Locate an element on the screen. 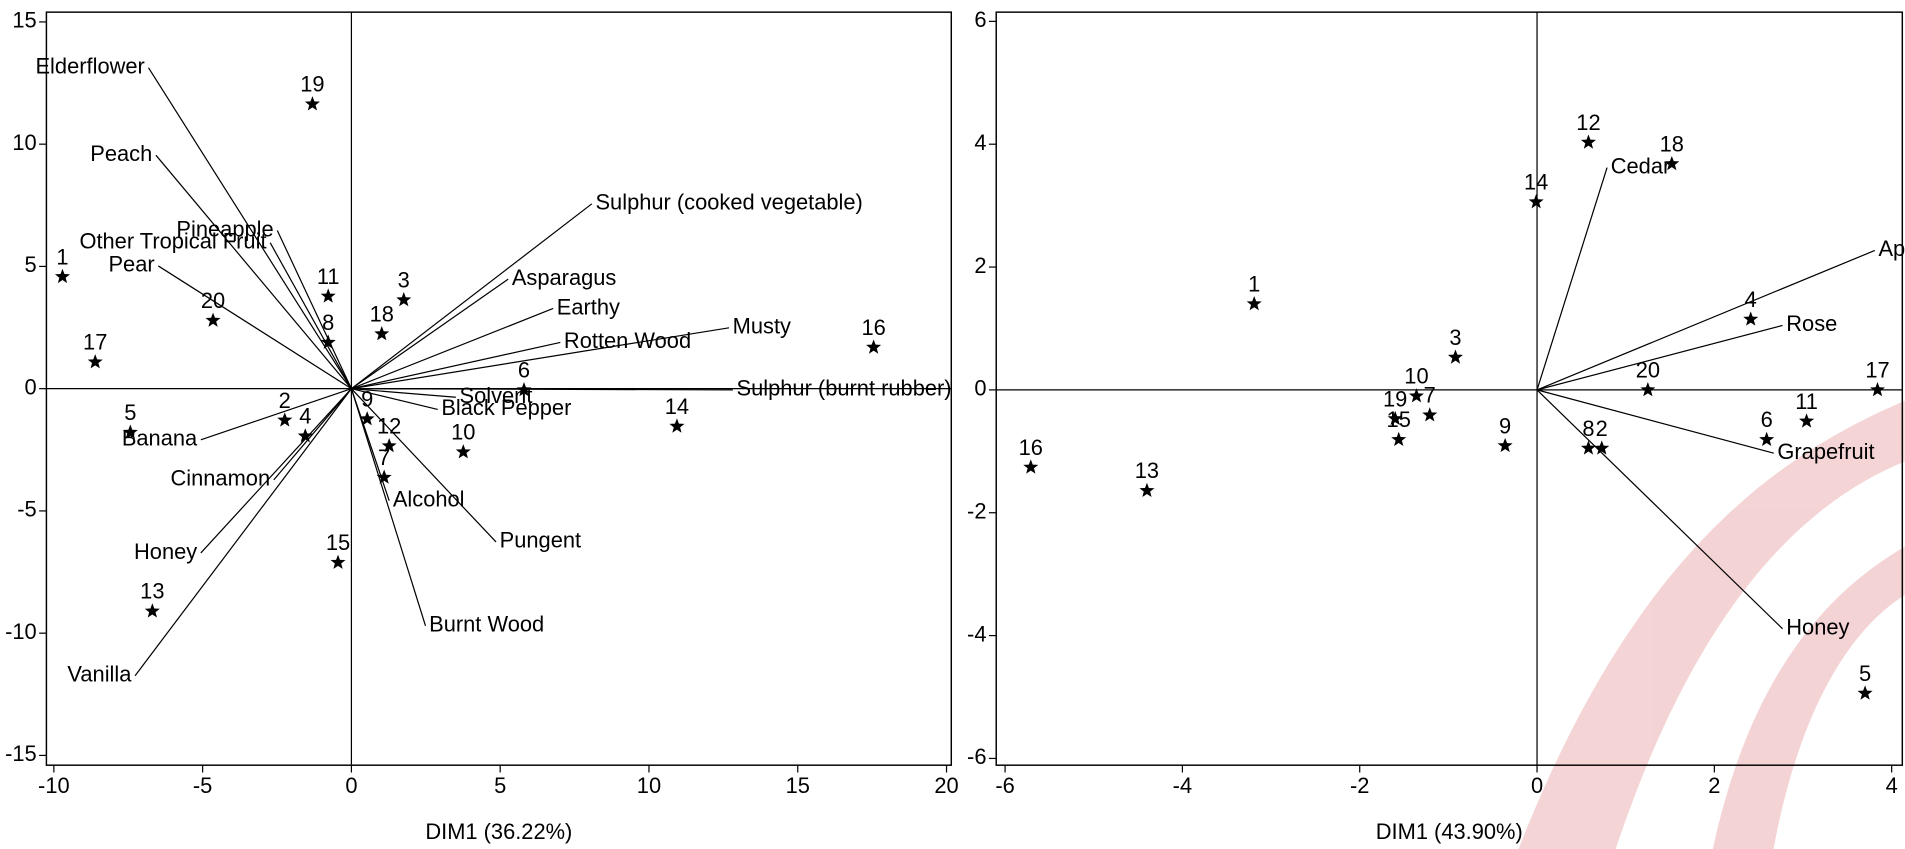  x-axis-label: DIM1 (43.90%) is located at coordinates (1449, 831).